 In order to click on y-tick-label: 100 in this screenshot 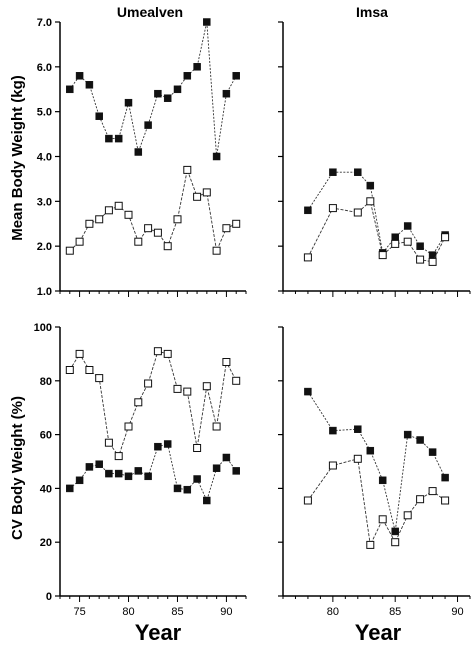, I will do `click(43, 328)`.